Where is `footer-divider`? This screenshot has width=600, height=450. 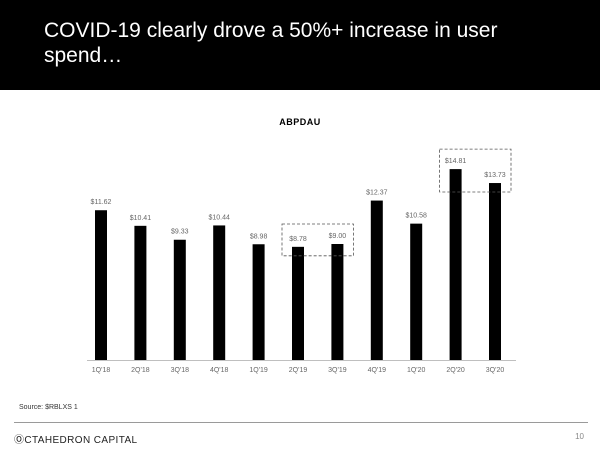 footer-divider is located at coordinates (301, 422).